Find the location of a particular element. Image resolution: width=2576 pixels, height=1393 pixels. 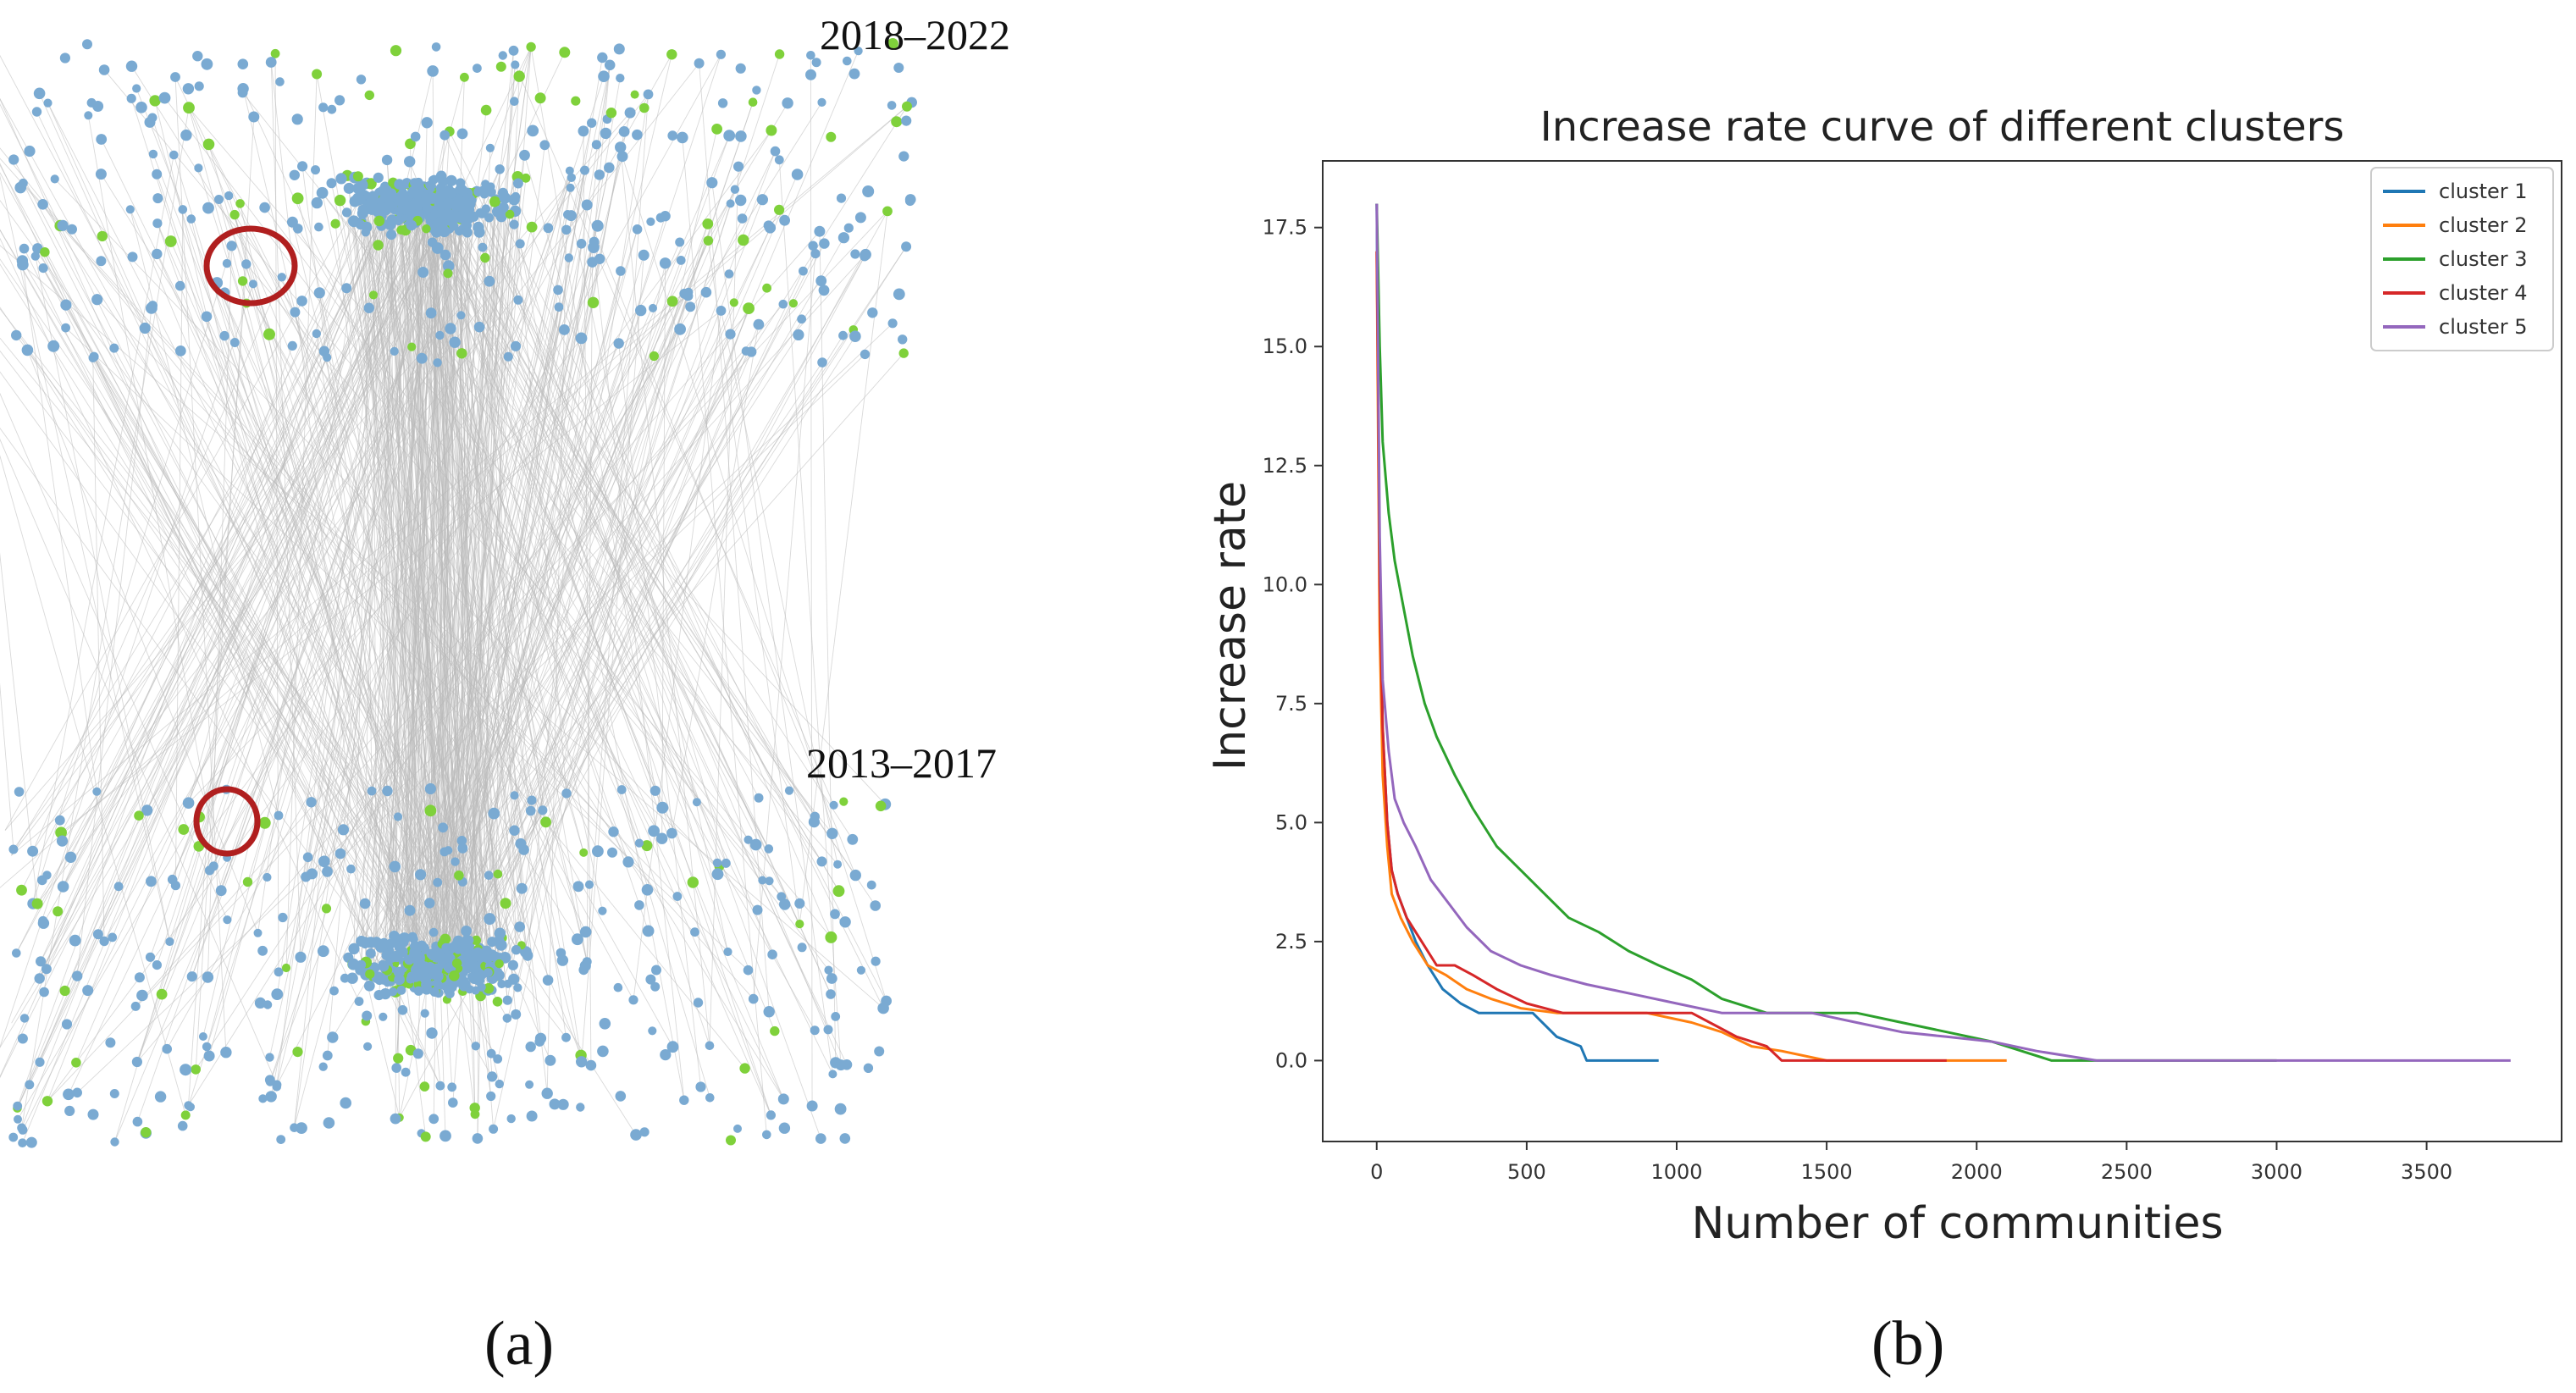

x-tick-label: 3500 is located at coordinates (2427, 1172).